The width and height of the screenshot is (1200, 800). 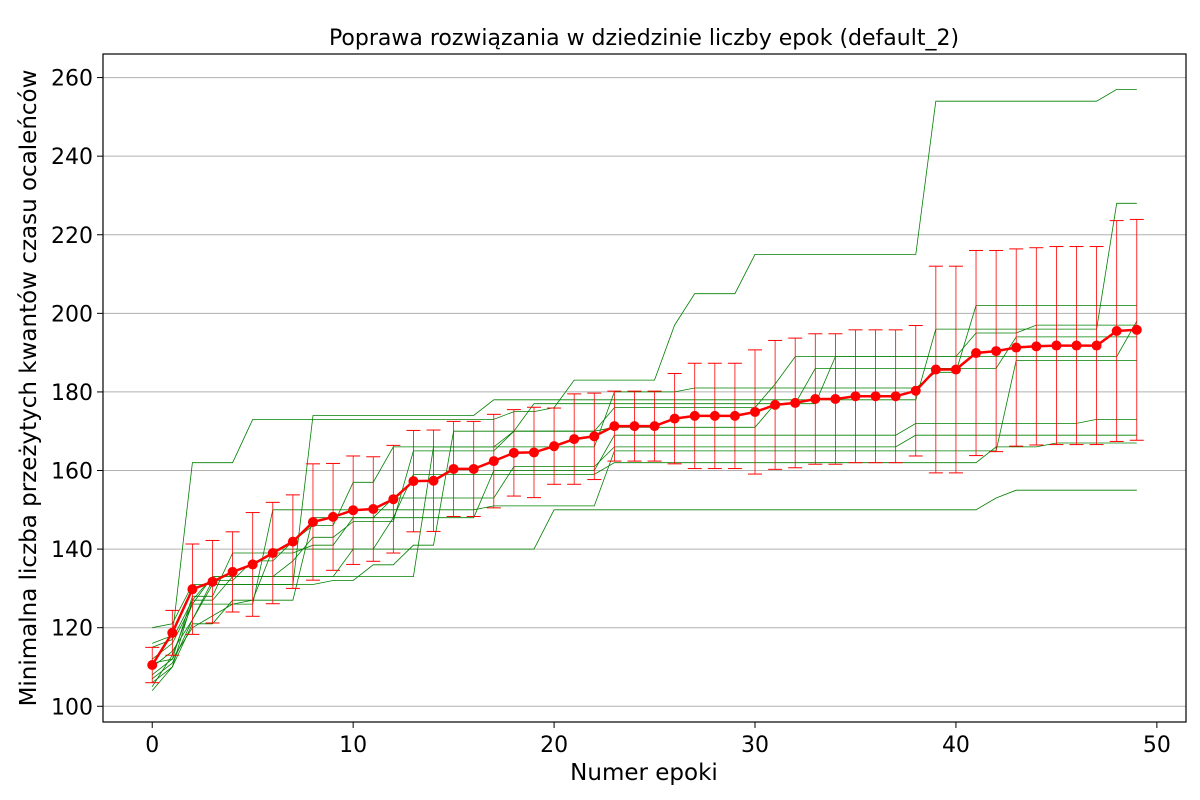 I want to click on y-tick-label: 180, so click(x=72, y=393).